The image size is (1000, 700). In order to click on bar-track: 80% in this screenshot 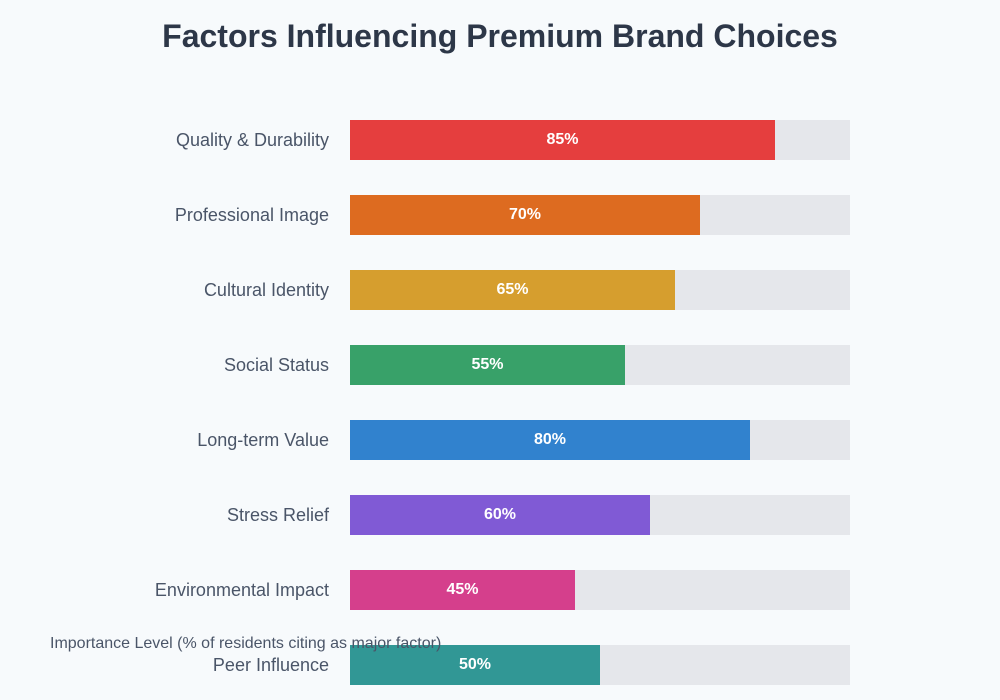, I will do `click(600, 440)`.